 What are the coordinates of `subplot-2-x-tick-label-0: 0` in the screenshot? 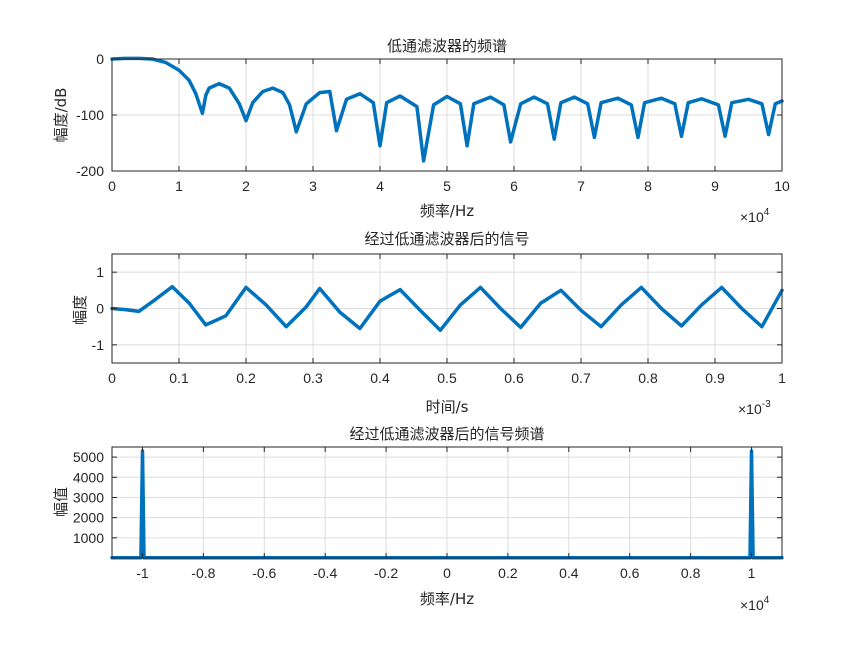 It's located at (112, 378).